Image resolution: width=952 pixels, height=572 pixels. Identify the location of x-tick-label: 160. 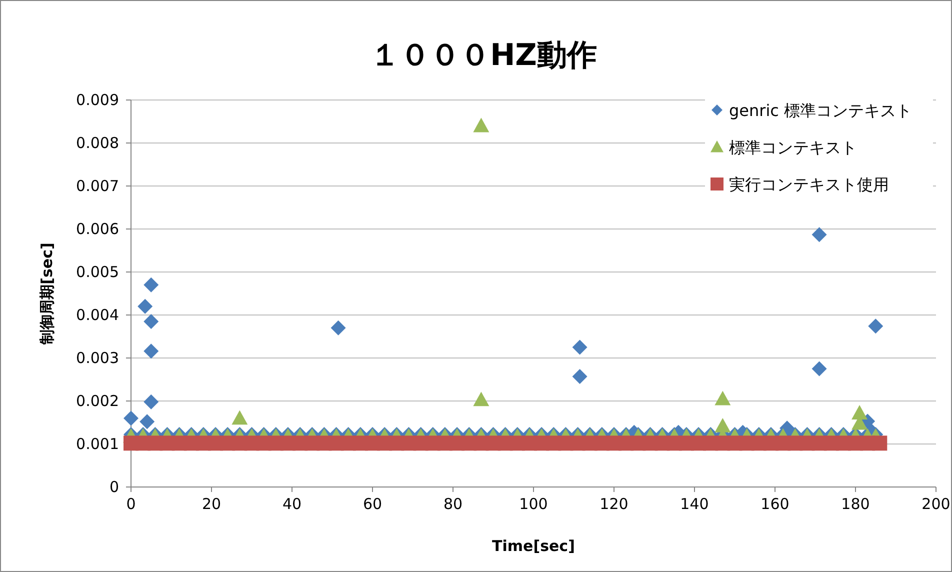
(775, 504).